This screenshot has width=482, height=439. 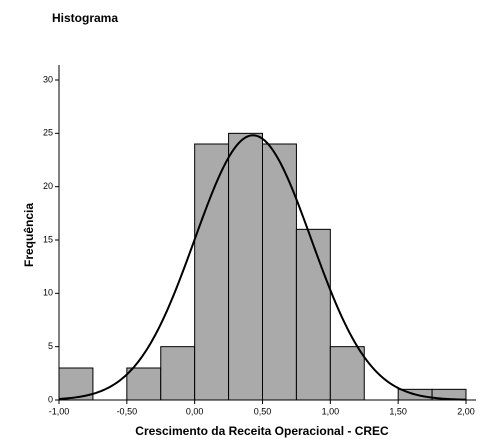 What do you see at coordinates (195, 411) in the screenshot?
I see `x-tick-label: 0,00` at bounding box center [195, 411].